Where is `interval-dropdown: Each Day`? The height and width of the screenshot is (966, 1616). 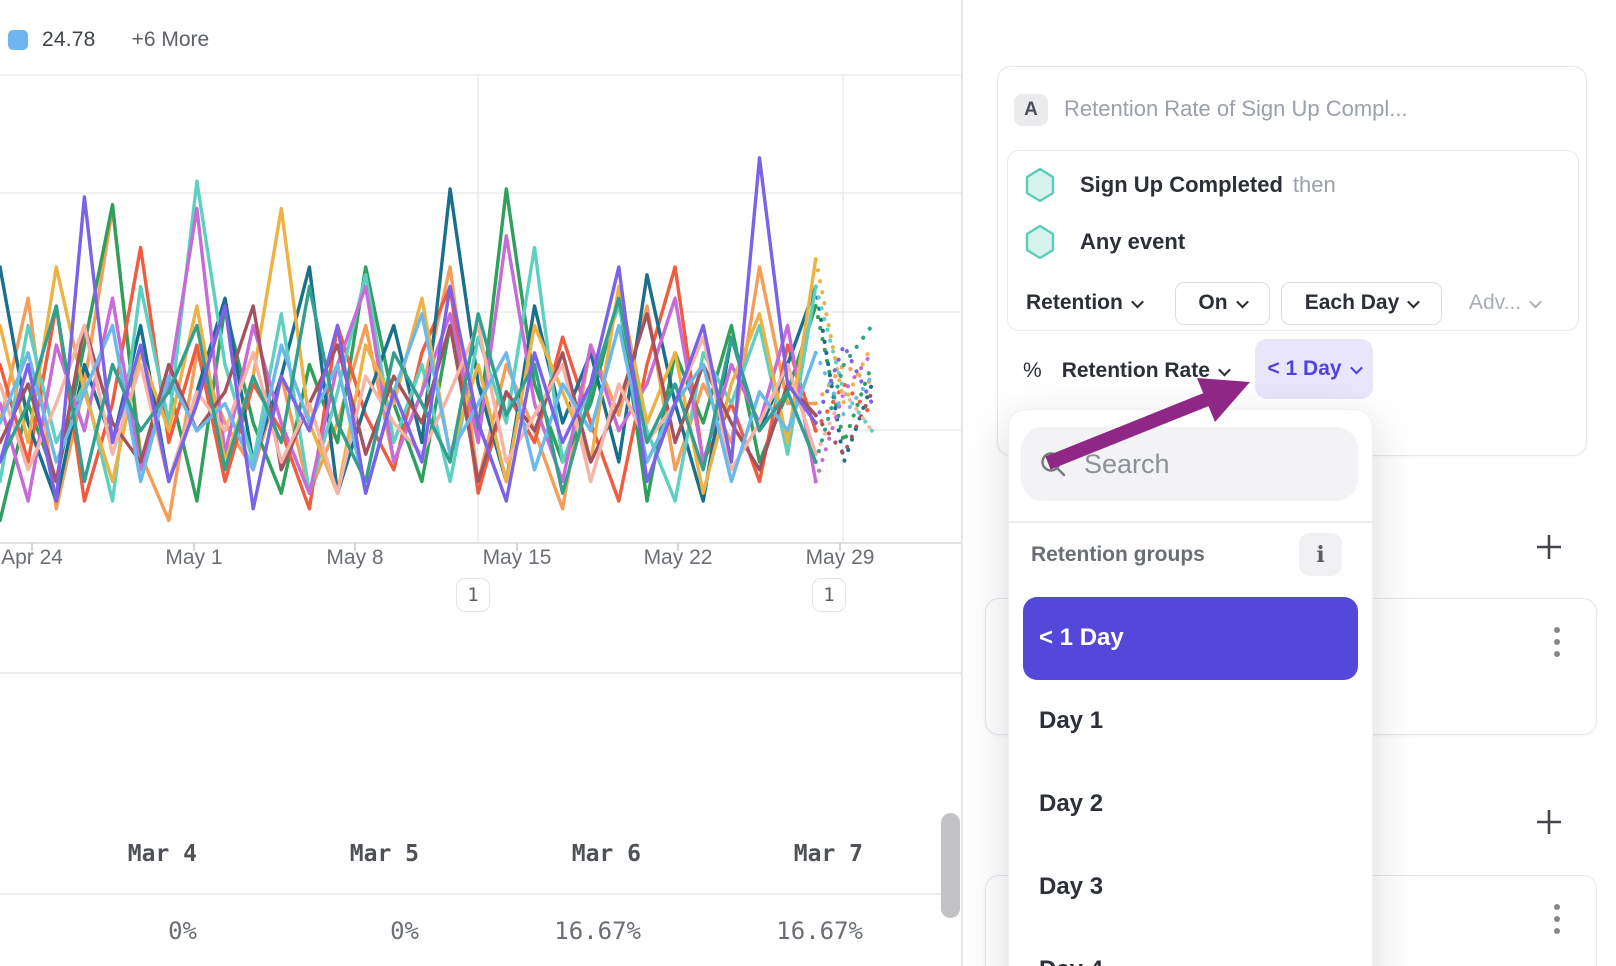
interval-dropdown: Each Day is located at coordinates (1361, 303).